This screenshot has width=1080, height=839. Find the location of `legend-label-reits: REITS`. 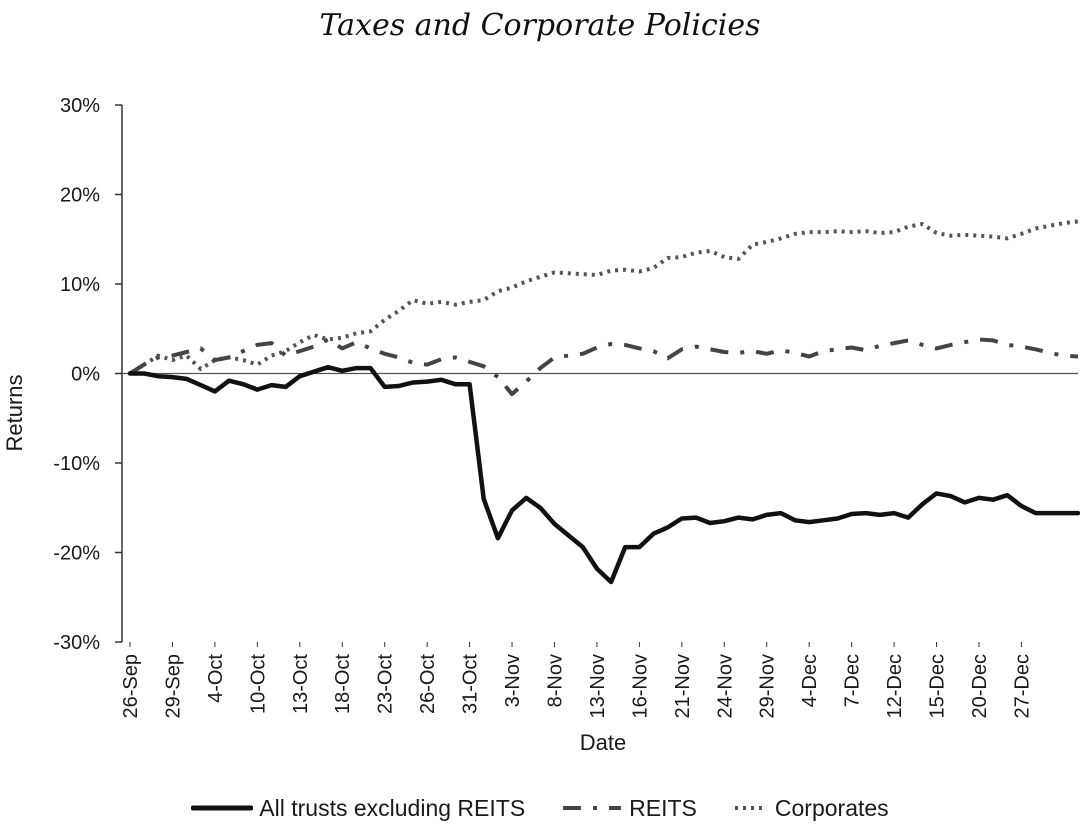

legend-label-reits: REITS is located at coordinates (663, 807).